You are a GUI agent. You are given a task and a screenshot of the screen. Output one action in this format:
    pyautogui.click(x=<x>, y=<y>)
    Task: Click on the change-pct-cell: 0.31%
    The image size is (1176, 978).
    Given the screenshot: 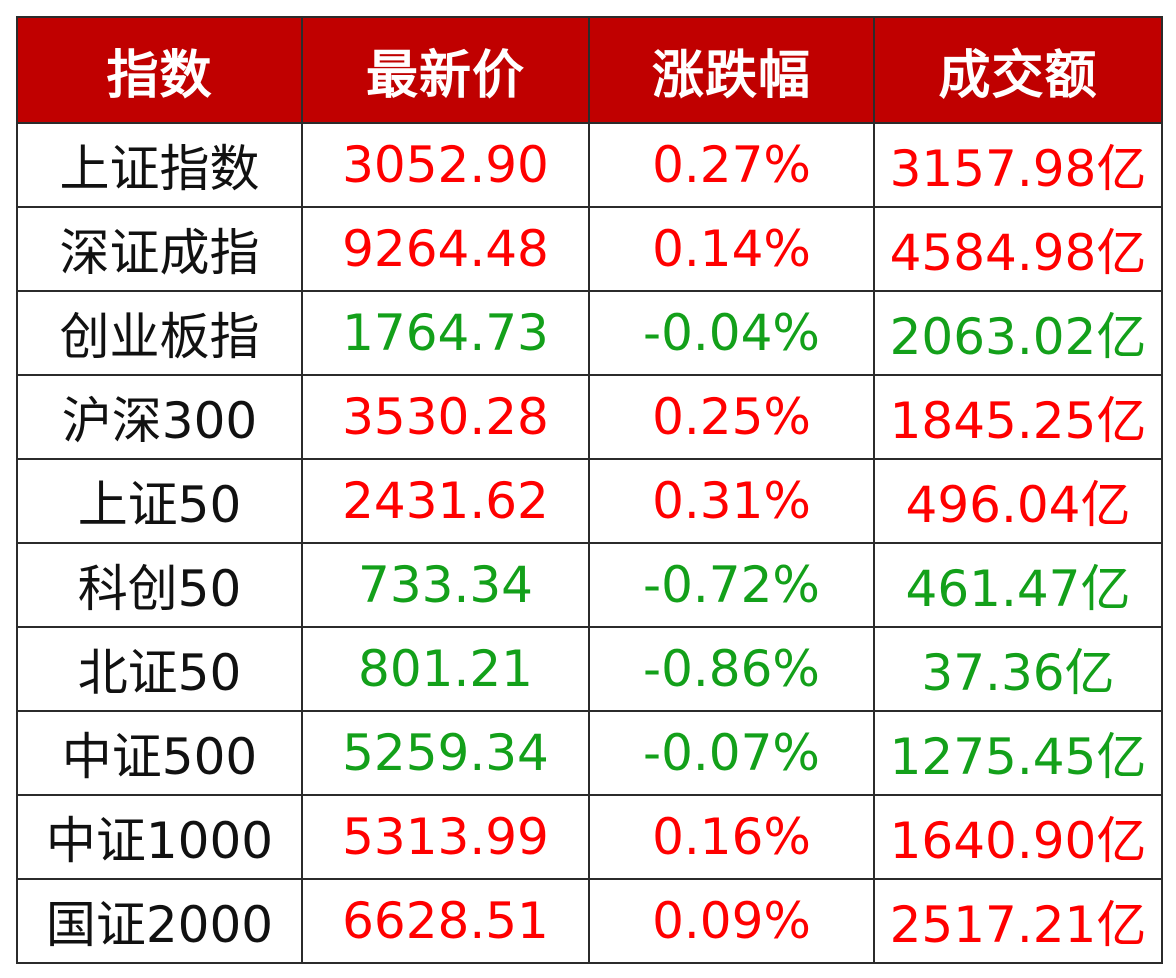 What is the action you would take?
    pyautogui.click(x=731, y=501)
    